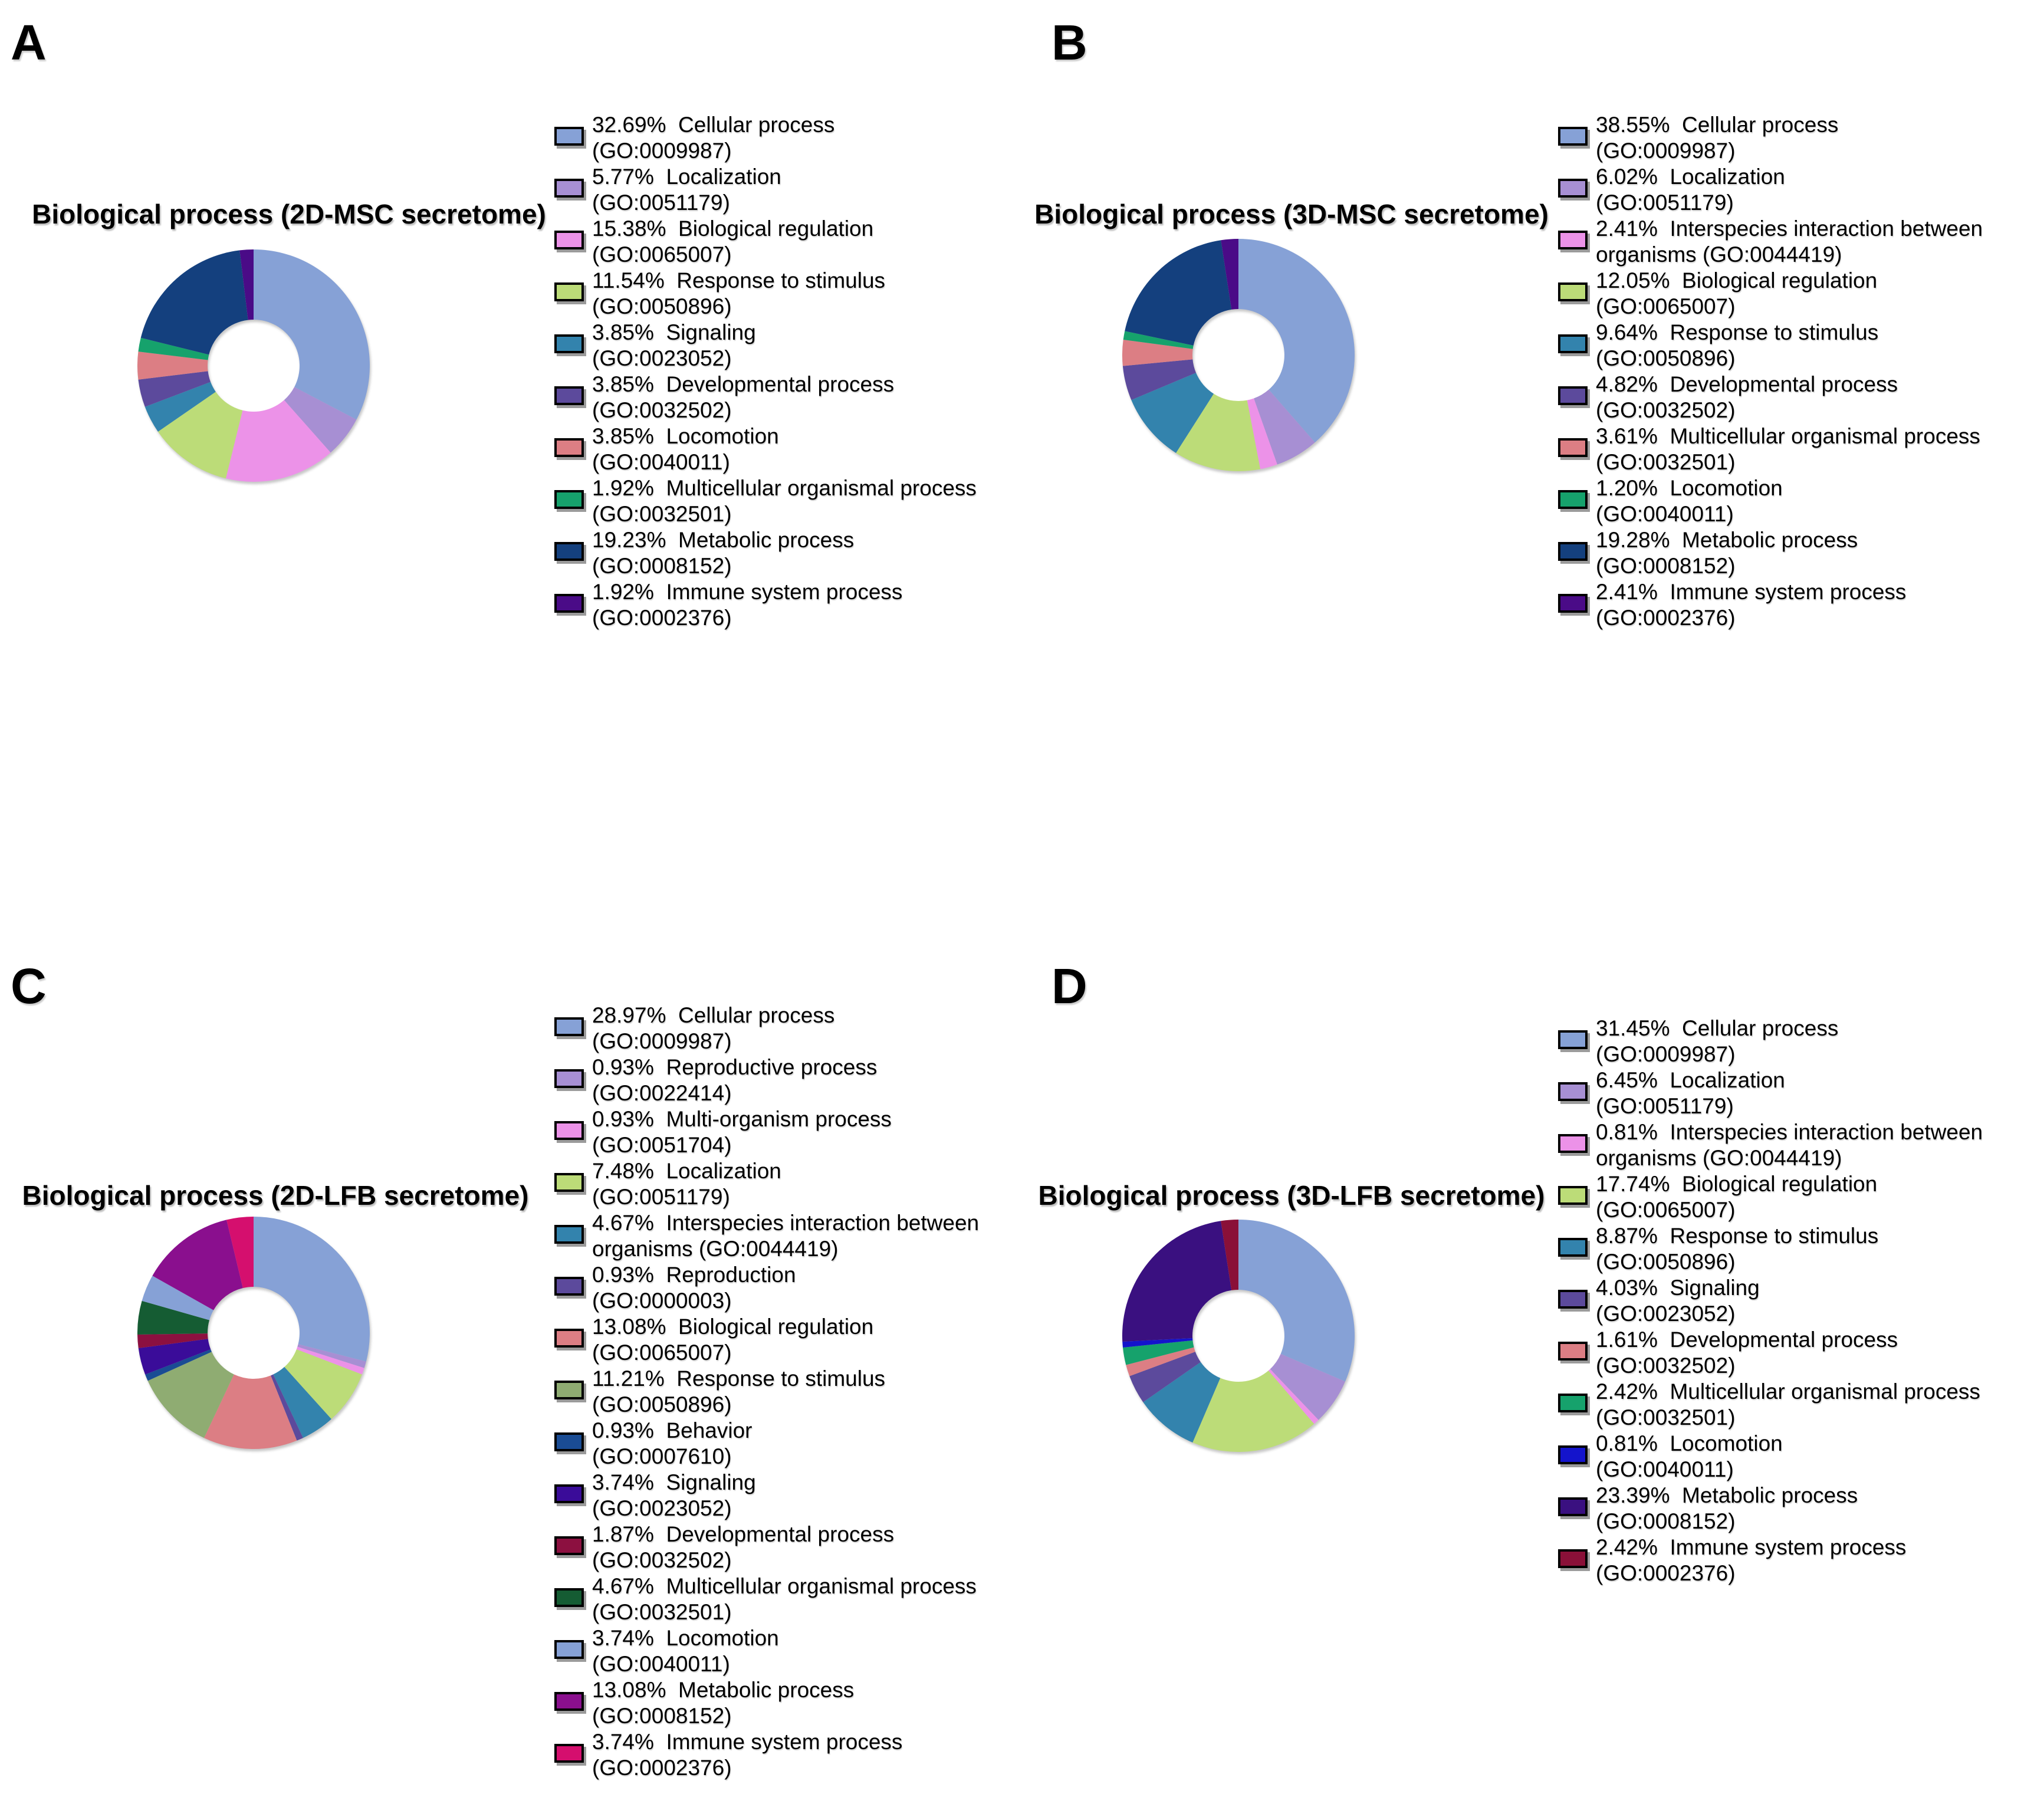 The height and width of the screenshot is (1804, 2044). I want to click on legend-item-immune-system-process: 3.74% Immune system process (GO:0002376), so click(766, 1755).